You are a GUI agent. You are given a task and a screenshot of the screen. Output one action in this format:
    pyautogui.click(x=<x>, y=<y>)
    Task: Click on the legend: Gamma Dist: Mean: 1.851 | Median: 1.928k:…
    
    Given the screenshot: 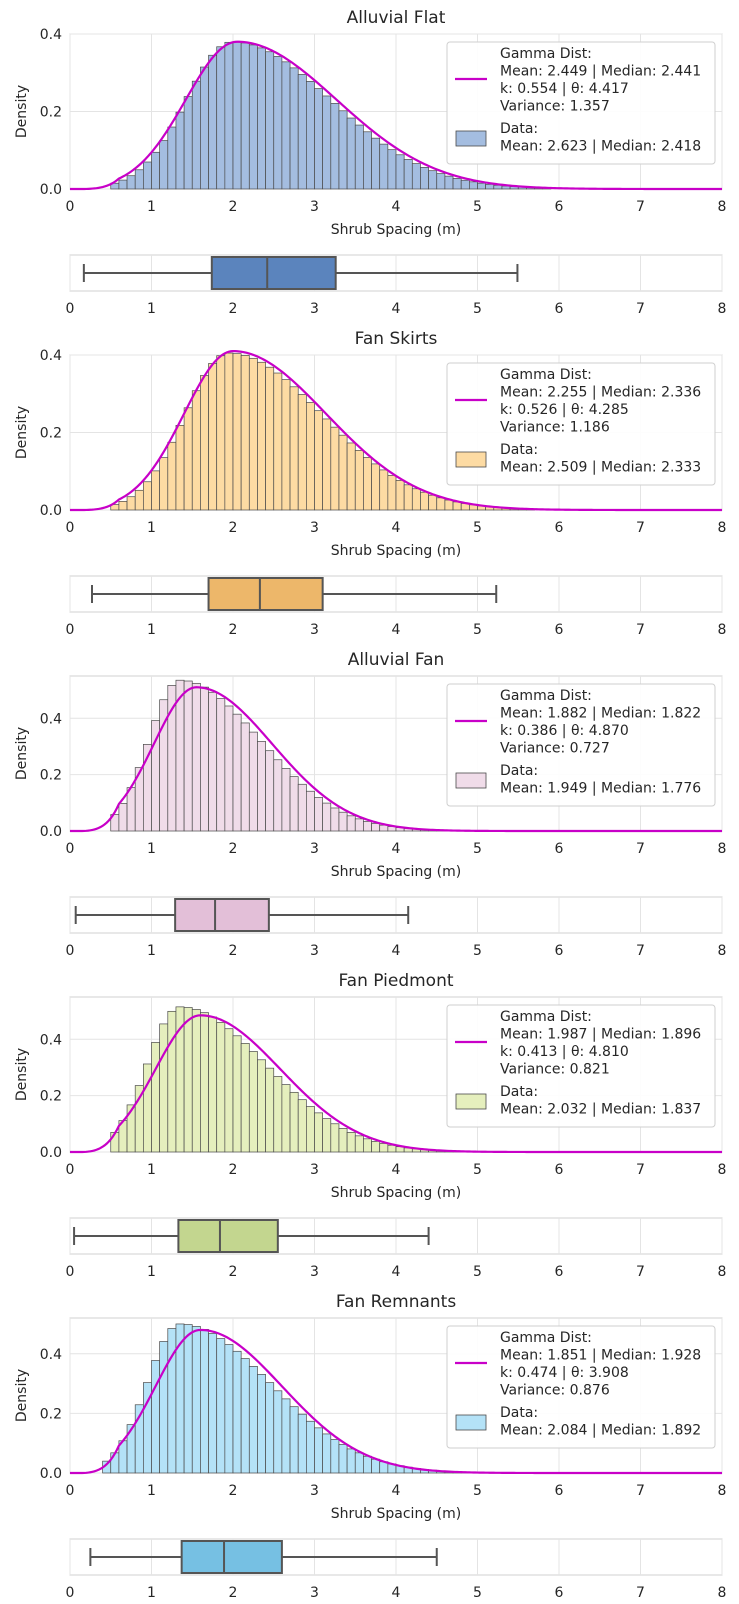 What is the action you would take?
    pyautogui.click(x=581, y=1387)
    